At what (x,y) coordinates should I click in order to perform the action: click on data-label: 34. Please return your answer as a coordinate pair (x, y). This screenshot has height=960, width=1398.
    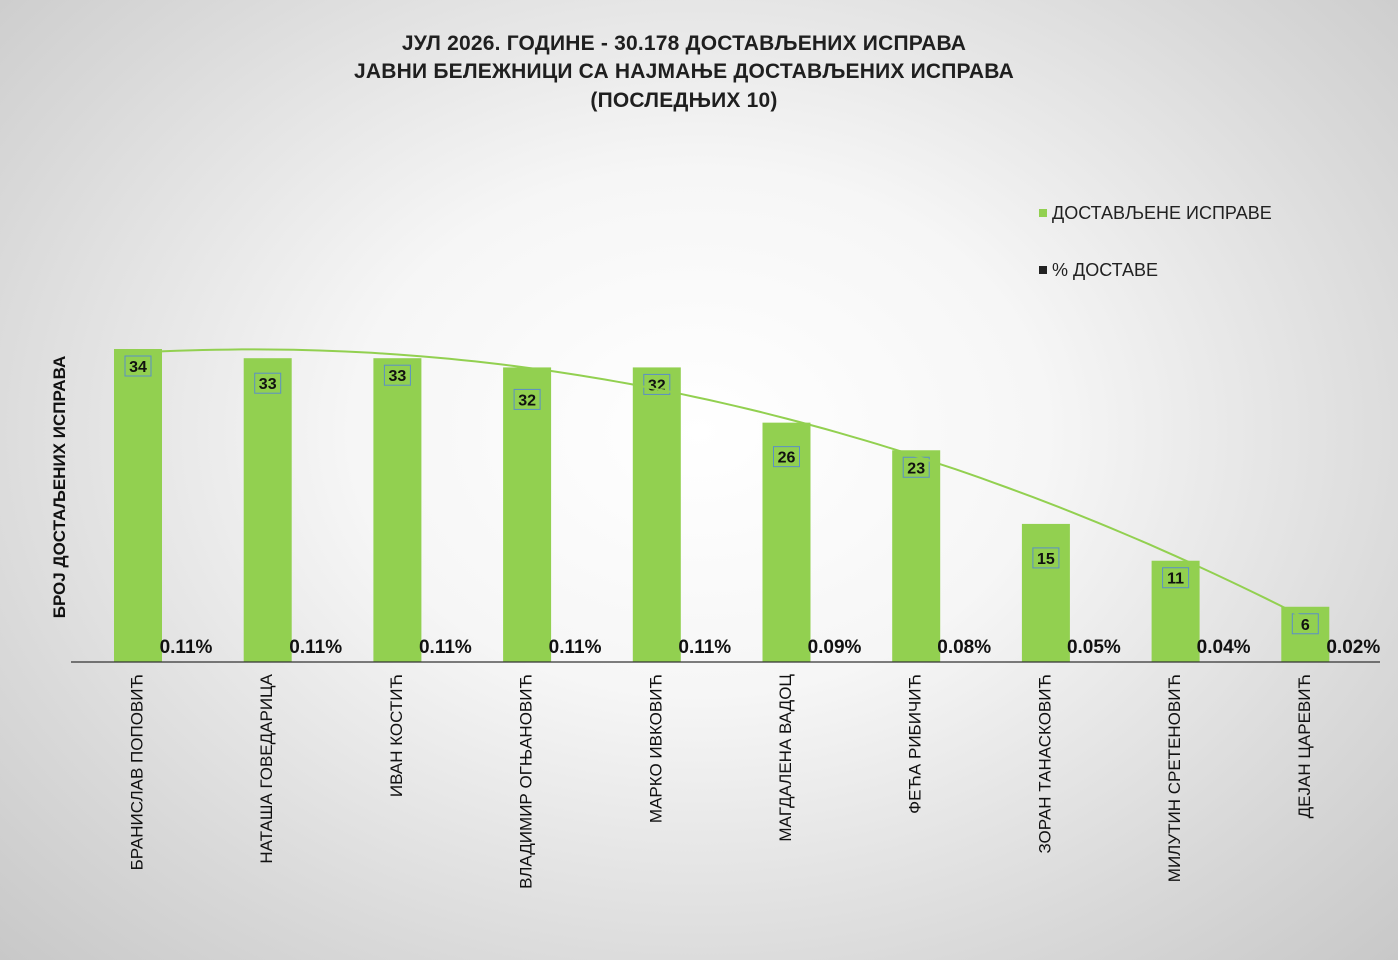
    Looking at the image, I should click on (138, 367).